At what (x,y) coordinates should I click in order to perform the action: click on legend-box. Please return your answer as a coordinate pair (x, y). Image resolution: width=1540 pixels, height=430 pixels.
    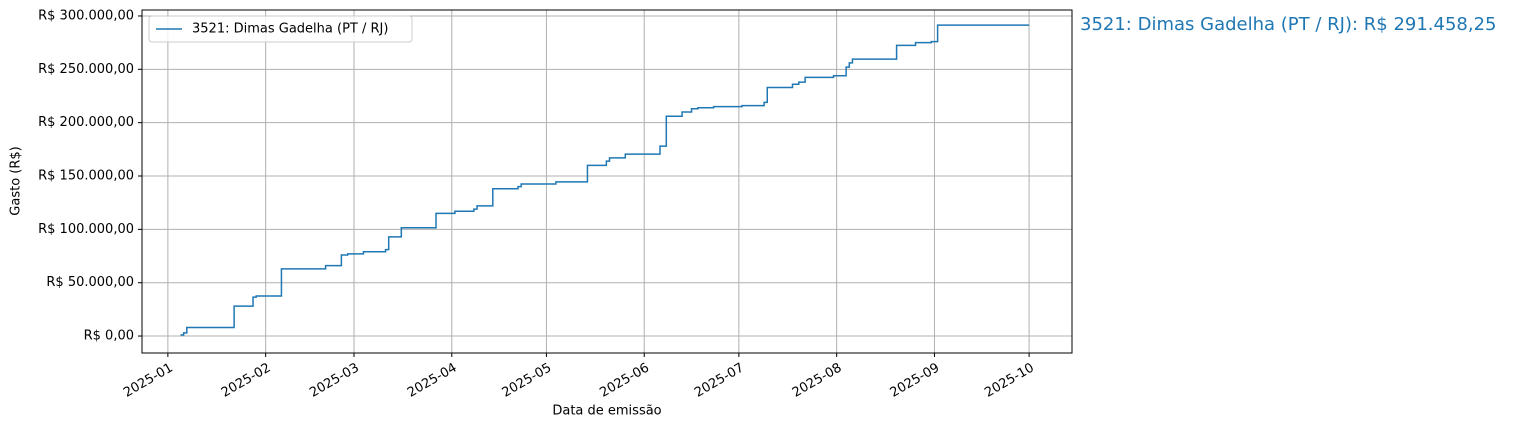
    Looking at the image, I should click on (280, 29).